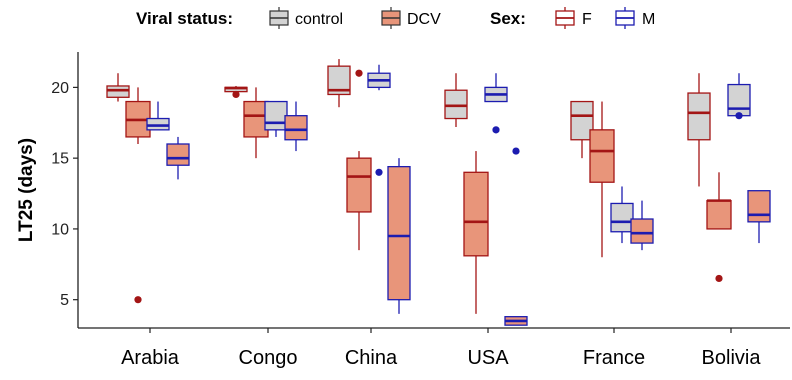 This screenshot has width=792, height=380. I want to click on box-control-m-congo, so click(276, 115).